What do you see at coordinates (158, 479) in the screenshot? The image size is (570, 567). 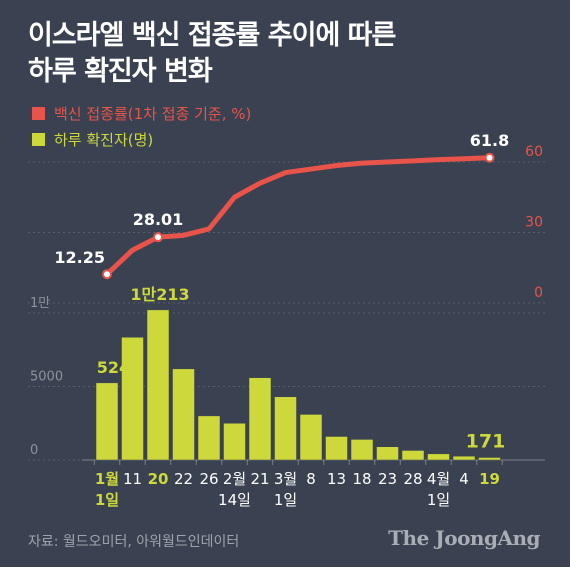 I see `x-tick-label: 20` at bounding box center [158, 479].